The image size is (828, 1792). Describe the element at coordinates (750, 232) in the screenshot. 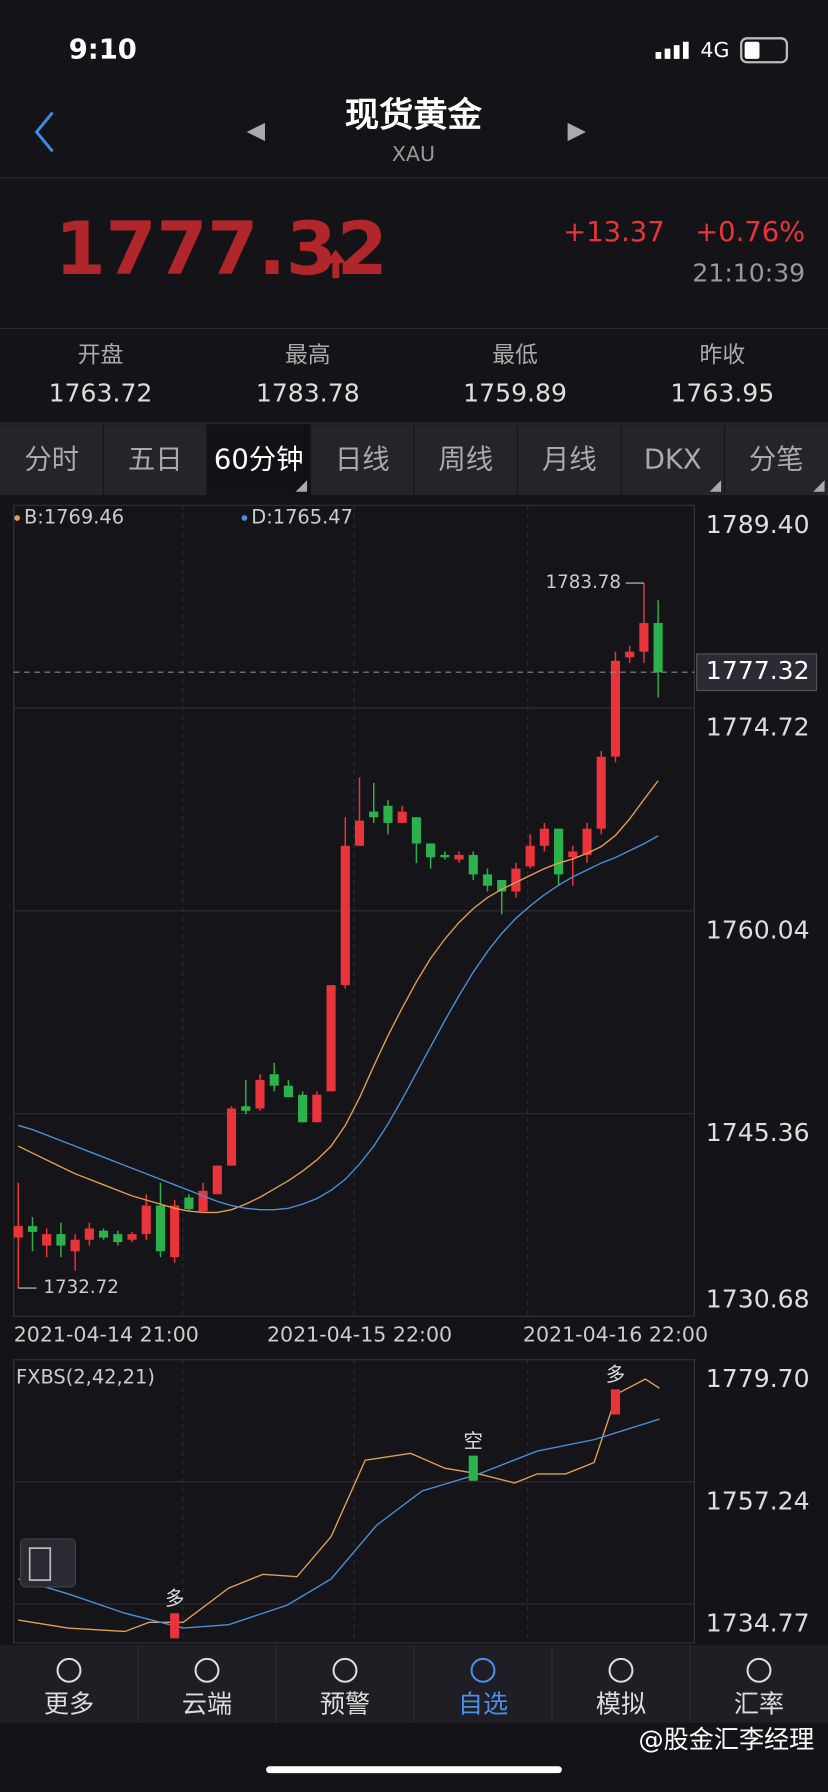

I see `change-pct: +0.76%` at that location.